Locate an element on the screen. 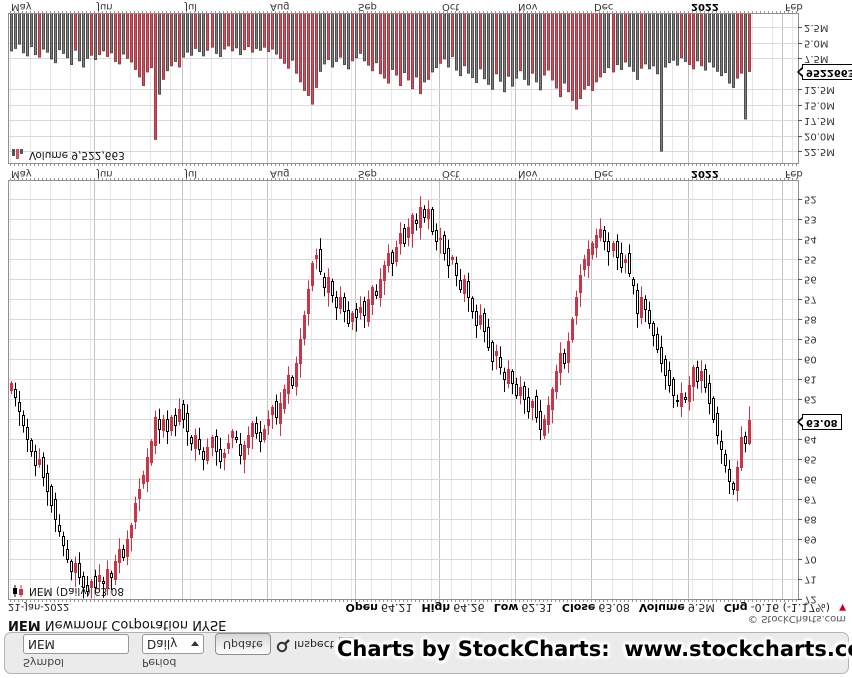  month-label: Dec is located at coordinates (604, 6).